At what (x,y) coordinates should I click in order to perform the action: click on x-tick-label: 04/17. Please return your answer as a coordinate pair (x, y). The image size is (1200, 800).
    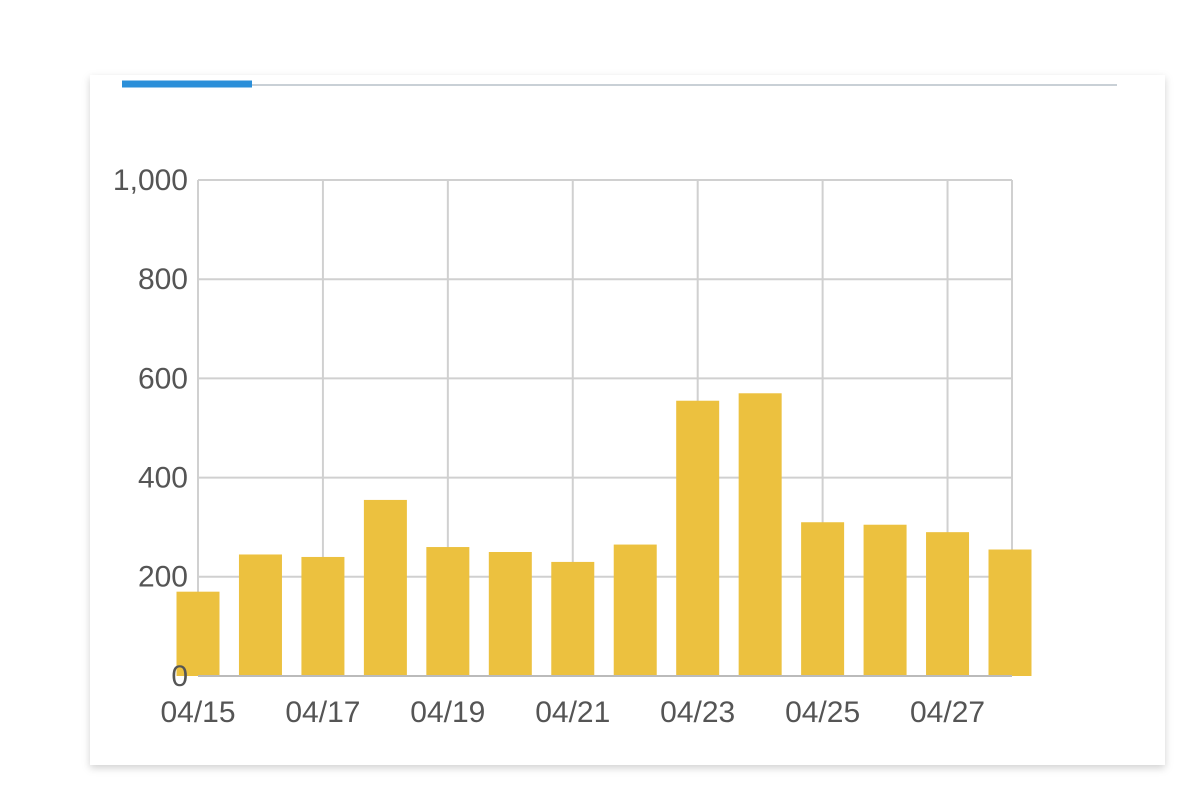
    Looking at the image, I should click on (322, 712).